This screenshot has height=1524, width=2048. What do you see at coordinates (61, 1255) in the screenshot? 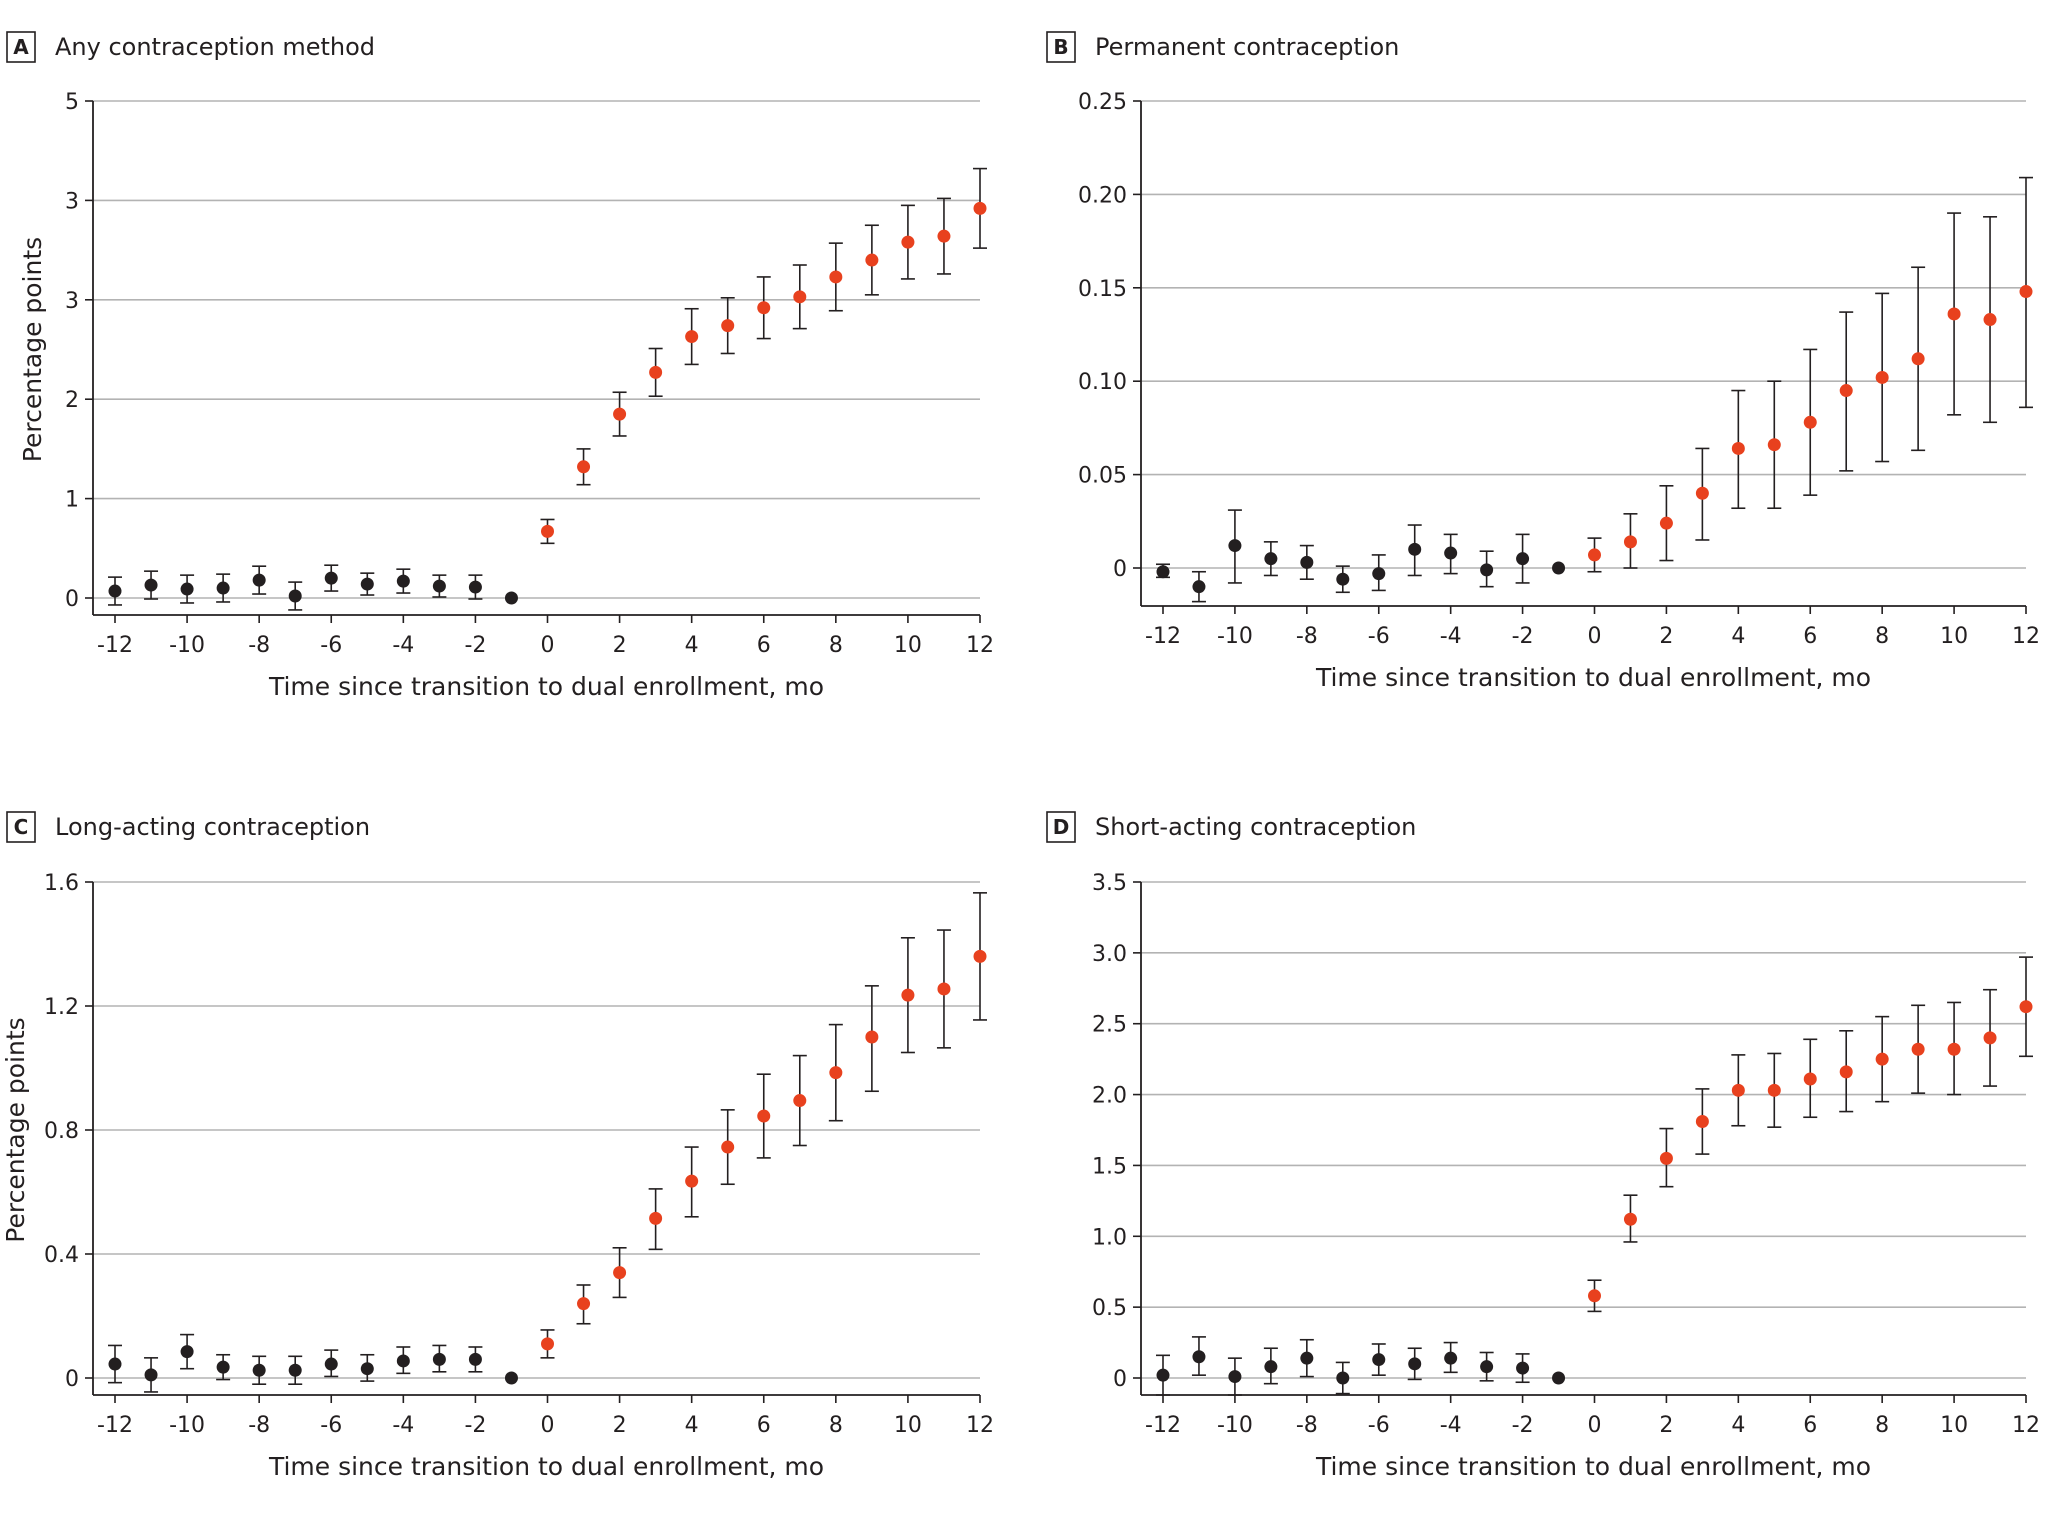
I see `y-tick-label: 0.4` at bounding box center [61, 1255].